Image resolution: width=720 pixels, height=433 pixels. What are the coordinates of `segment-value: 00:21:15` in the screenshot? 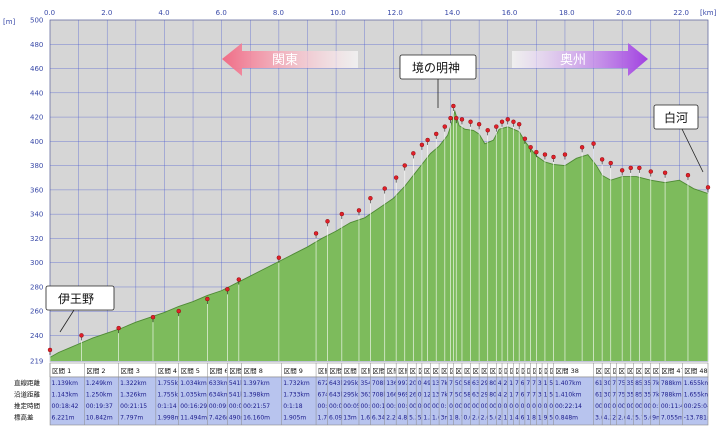 It's located at (133, 406).